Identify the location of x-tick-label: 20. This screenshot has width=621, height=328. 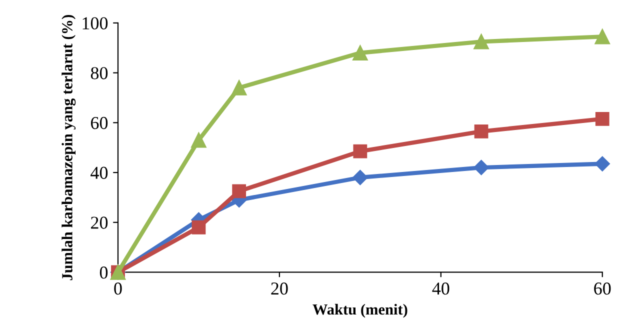
(279, 288).